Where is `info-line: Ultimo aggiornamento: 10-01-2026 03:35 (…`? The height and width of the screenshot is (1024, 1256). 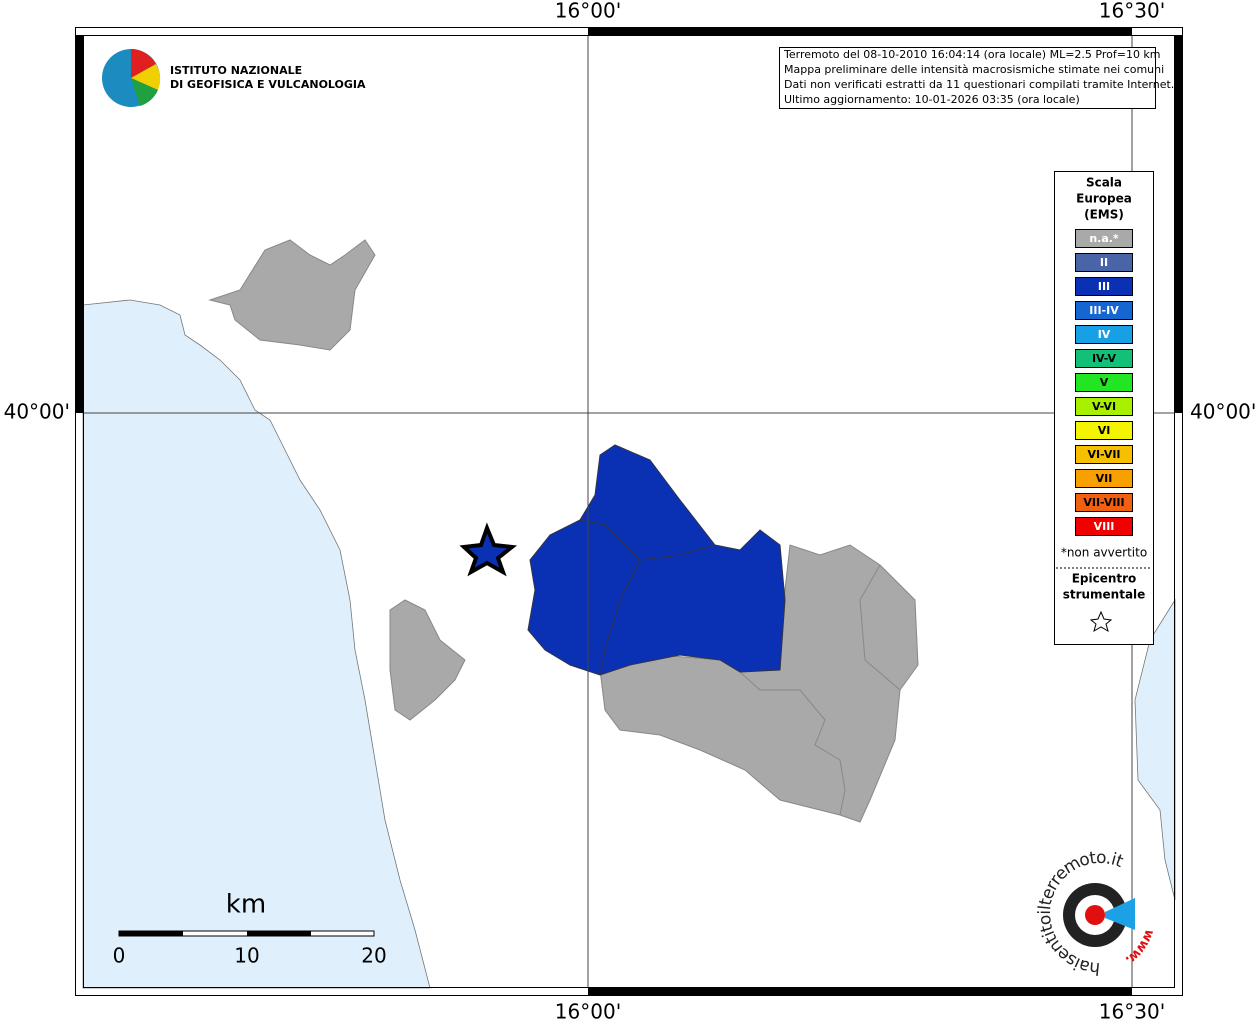
info-line: Ultimo aggiornamento: 10-01-2026 03:35 (… is located at coordinates (932, 99).